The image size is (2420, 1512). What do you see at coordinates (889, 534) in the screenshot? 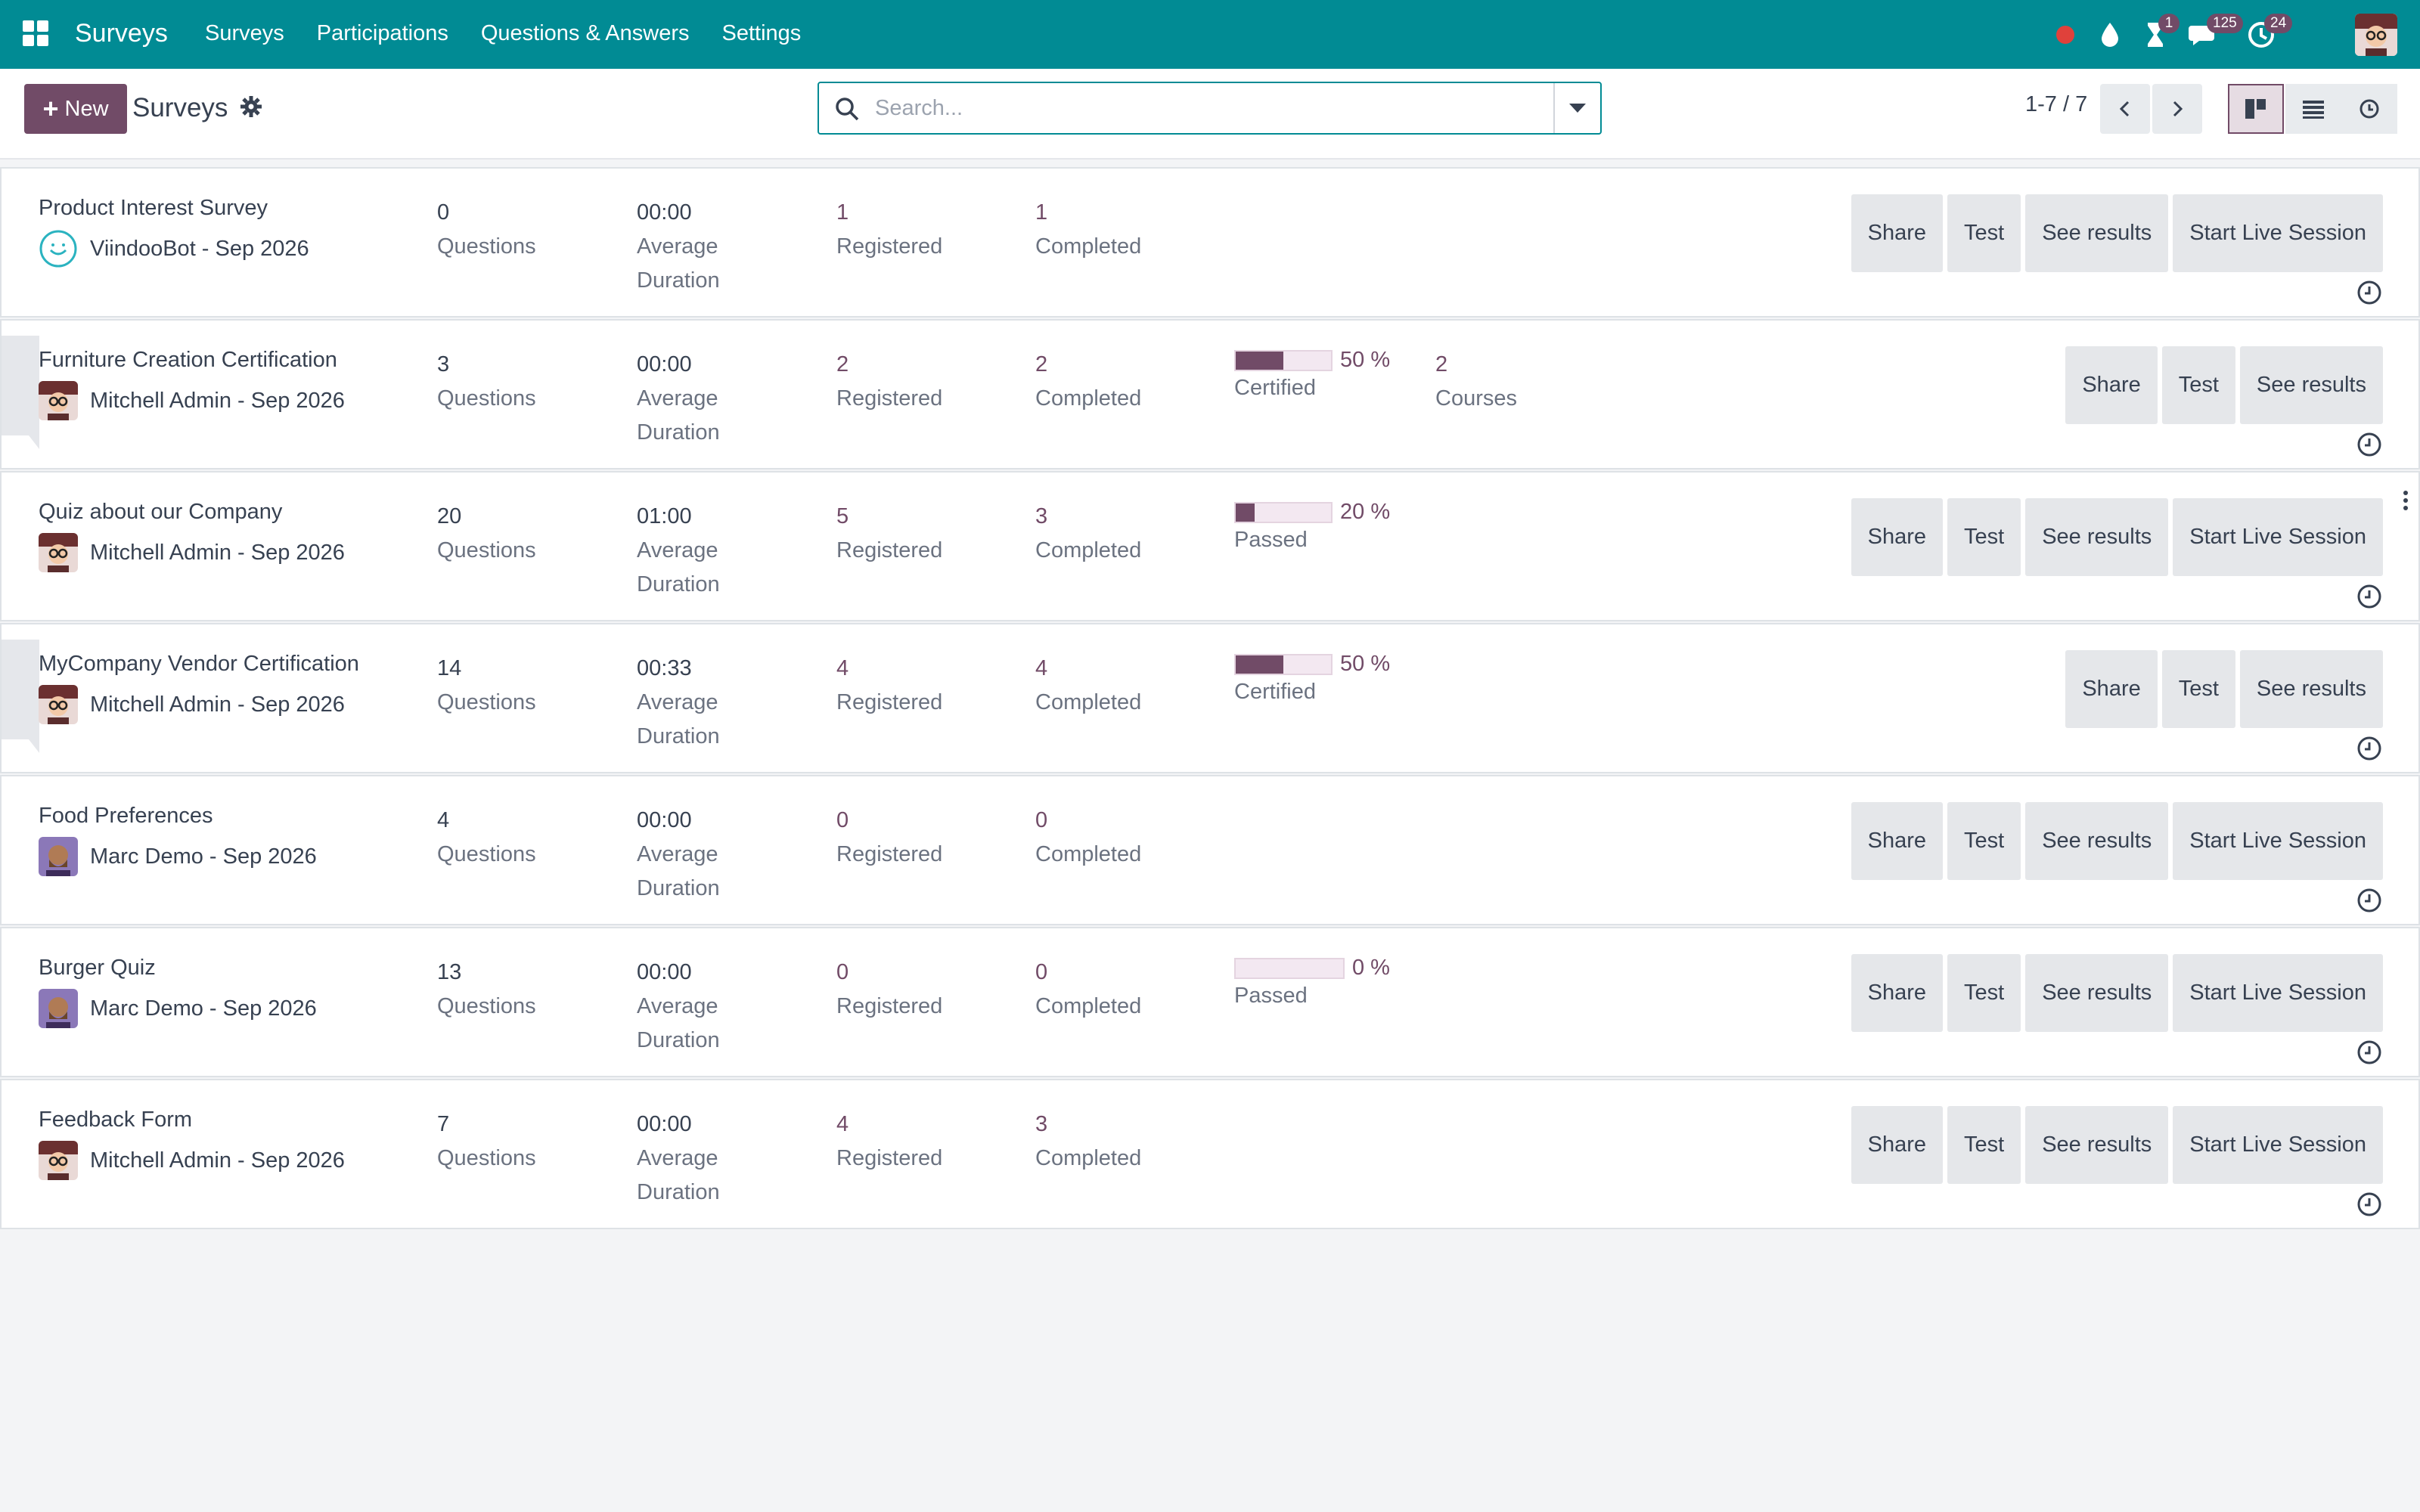
I see `registered-stat: 5 Registered` at bounding box center [889, 534].